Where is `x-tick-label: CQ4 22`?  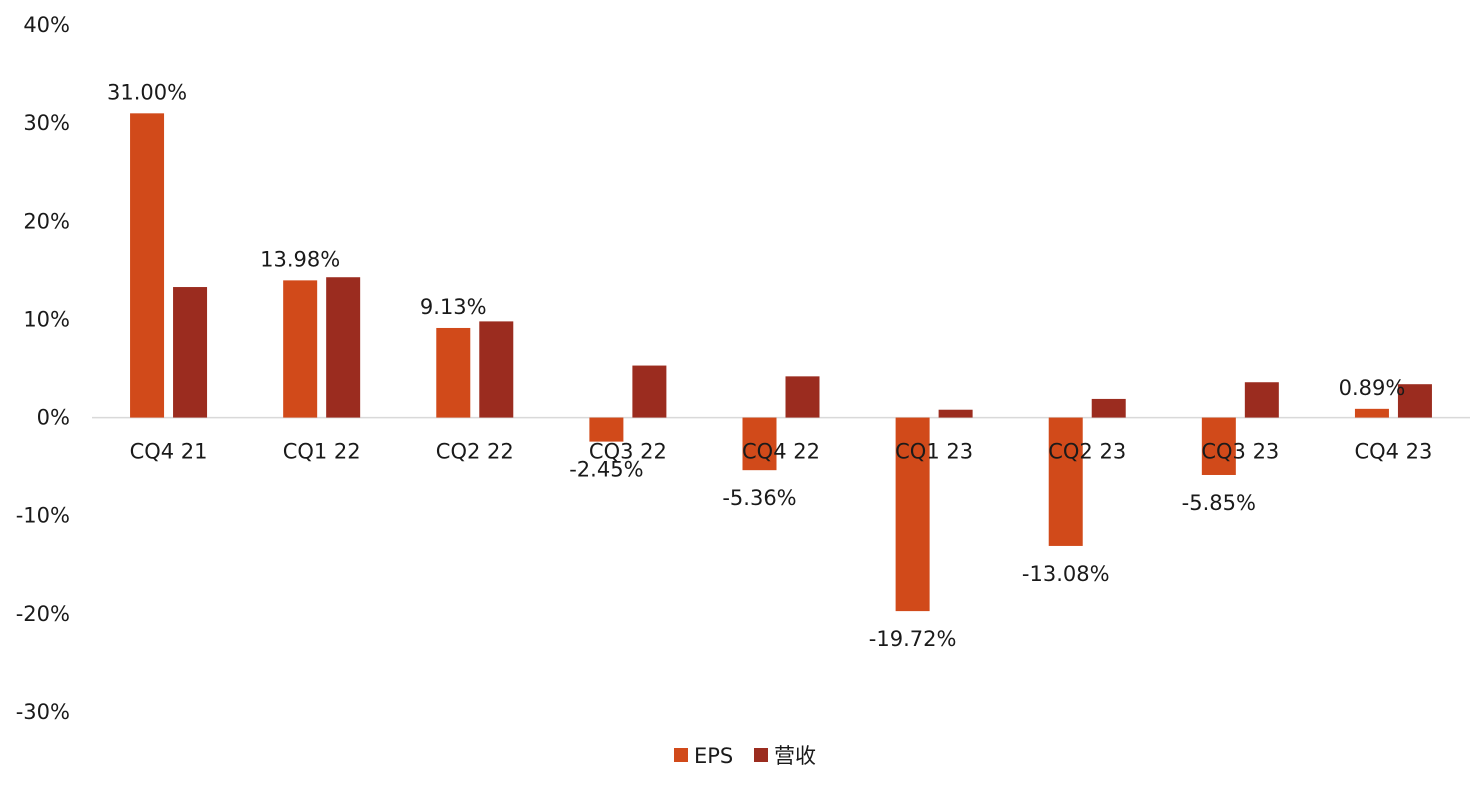
x-tick-label: CQ4 22 is located at coordinates (781, 452).